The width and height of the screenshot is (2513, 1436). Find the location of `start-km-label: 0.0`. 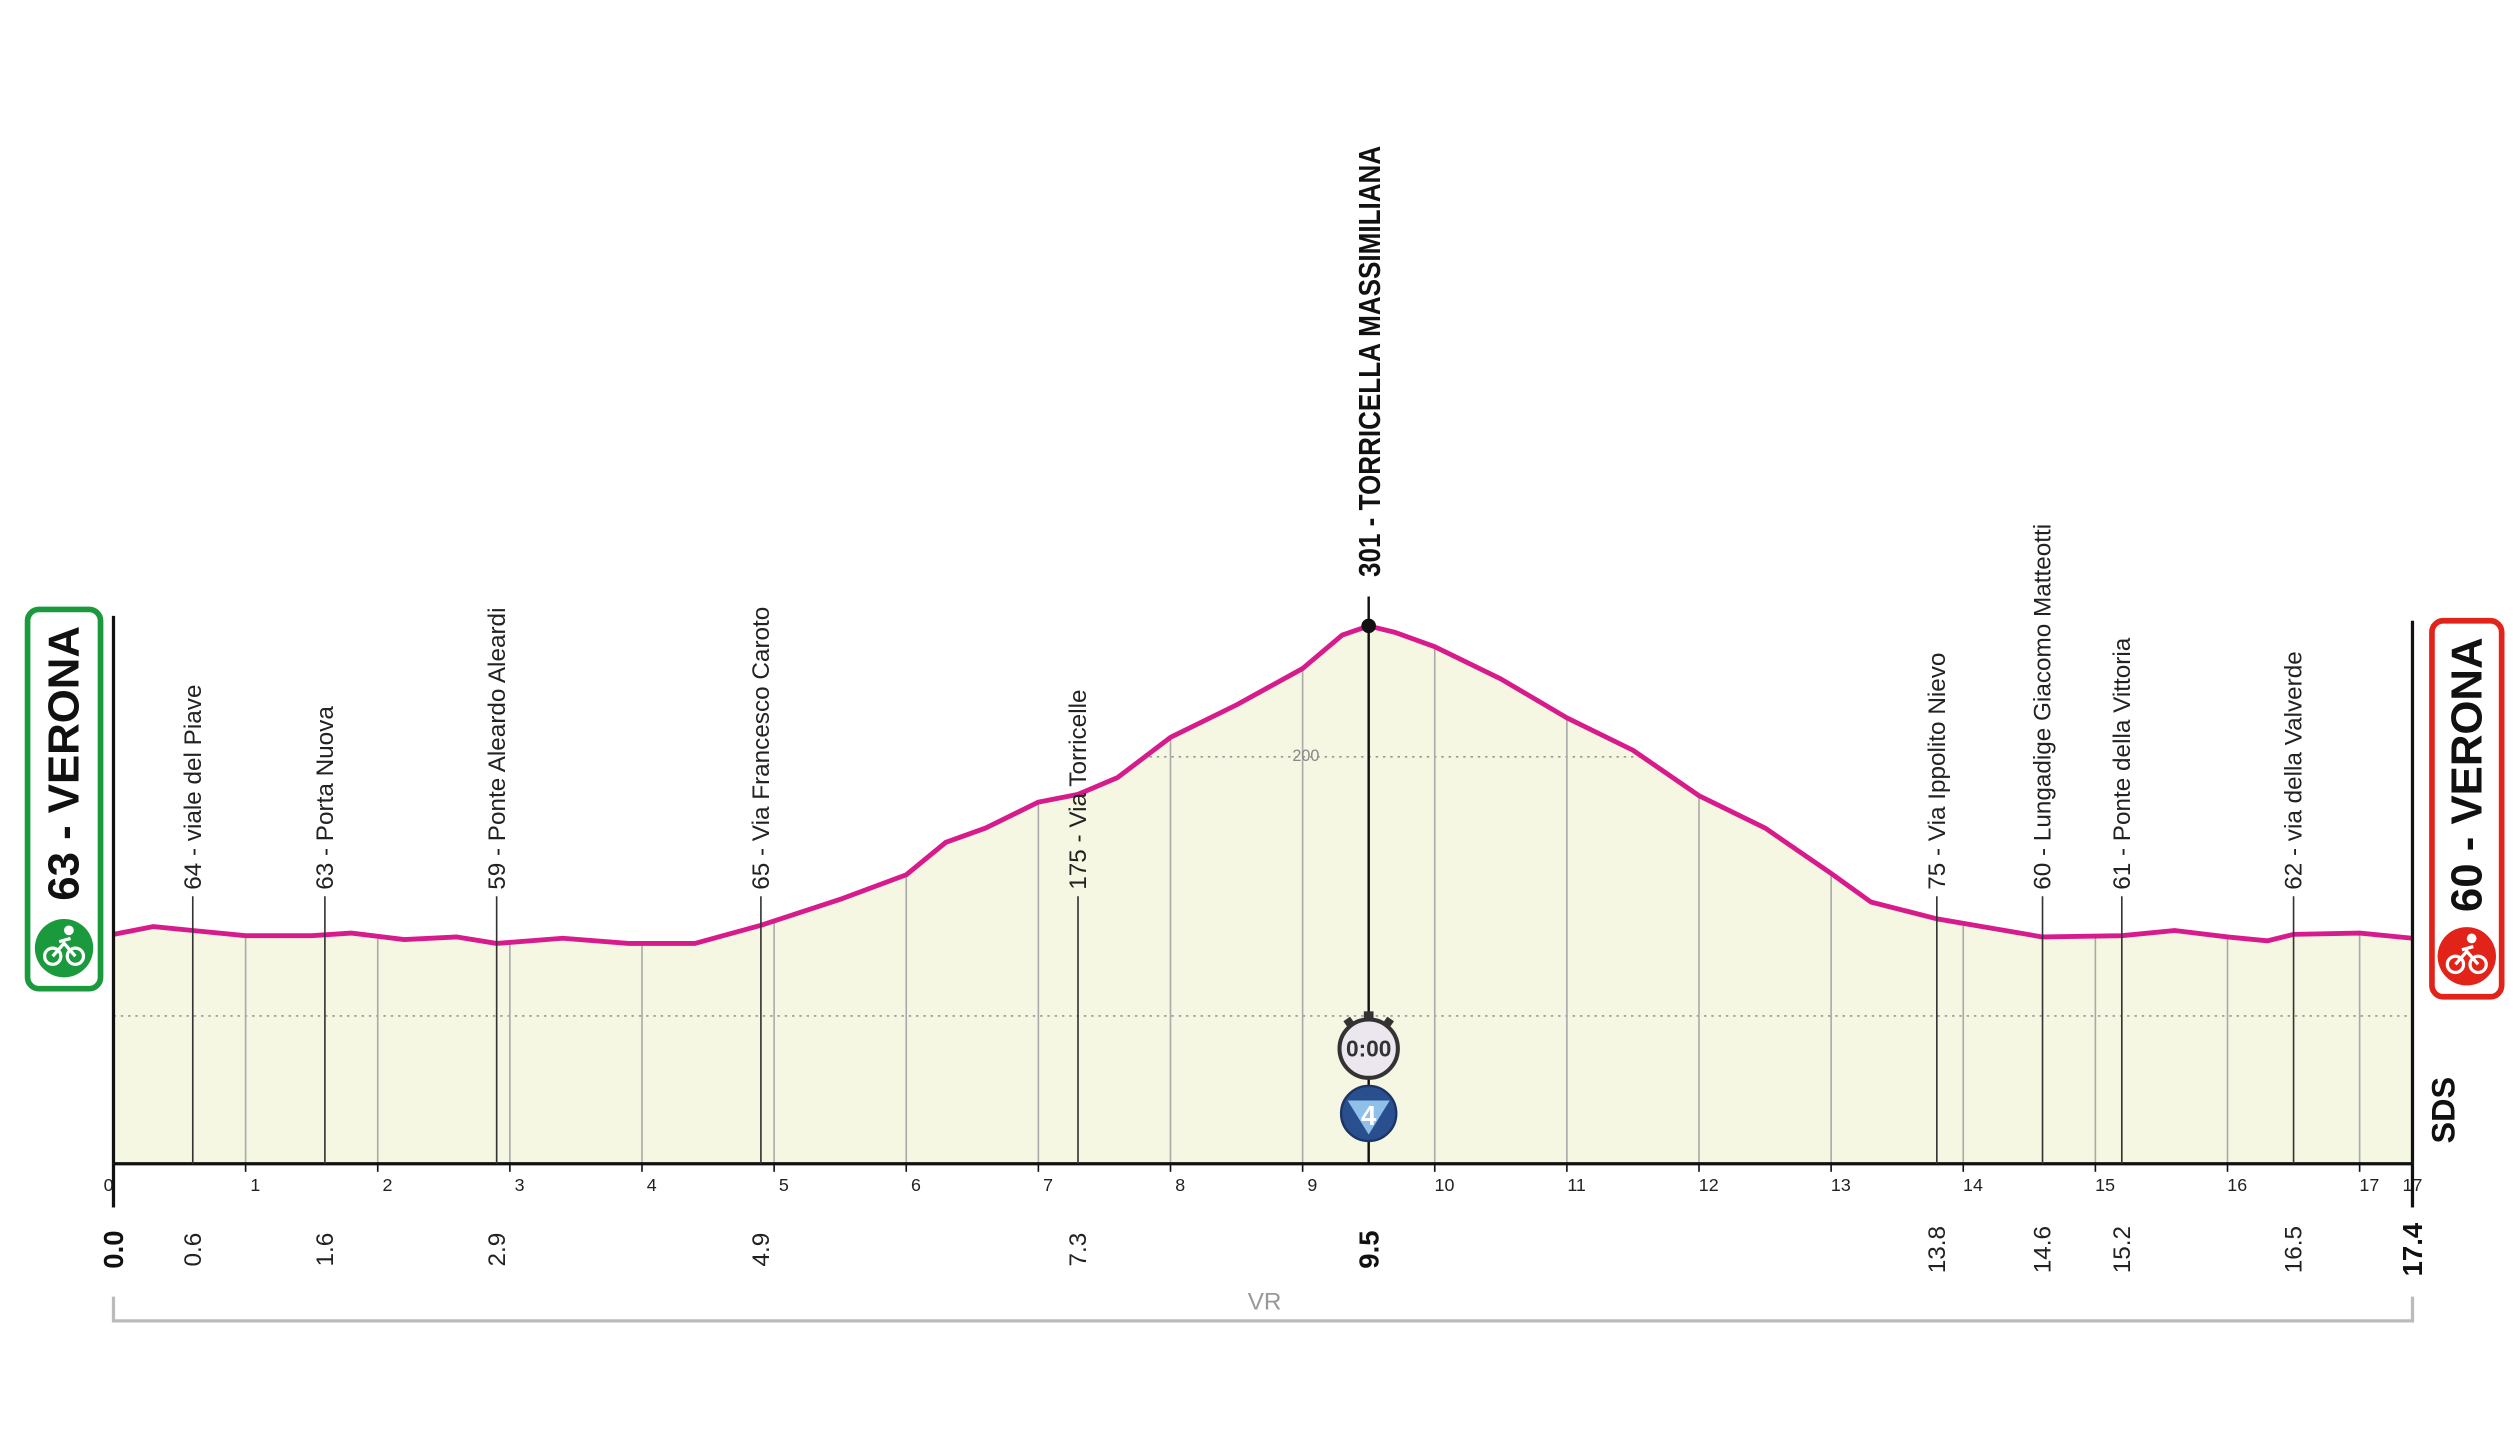

start-km-label: 0.0 is located at coordinates (113, 1249).